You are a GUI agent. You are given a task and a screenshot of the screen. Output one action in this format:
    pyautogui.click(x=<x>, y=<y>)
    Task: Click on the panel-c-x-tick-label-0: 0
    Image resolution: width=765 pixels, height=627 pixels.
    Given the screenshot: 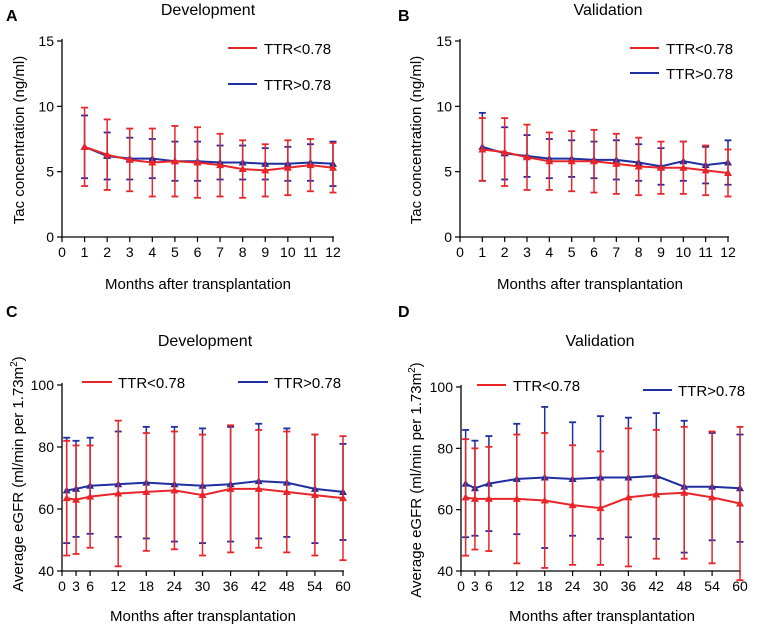 What is the action you would take?
    pyautogui.click(x=62, y=586)
    